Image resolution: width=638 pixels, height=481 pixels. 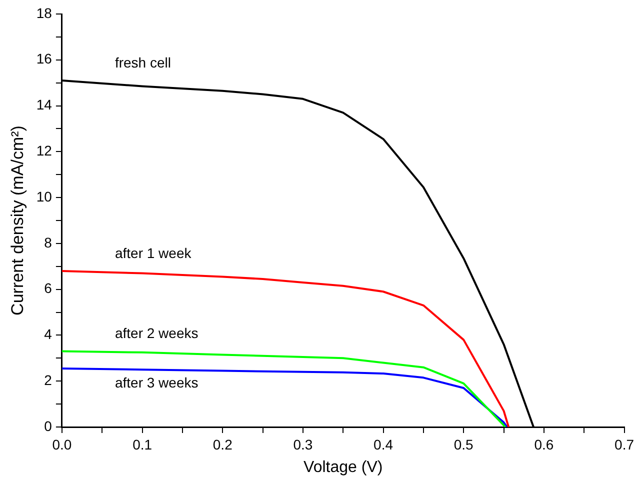 I want to click on x-tick-label: 0.4, so click(x=384, y=444).